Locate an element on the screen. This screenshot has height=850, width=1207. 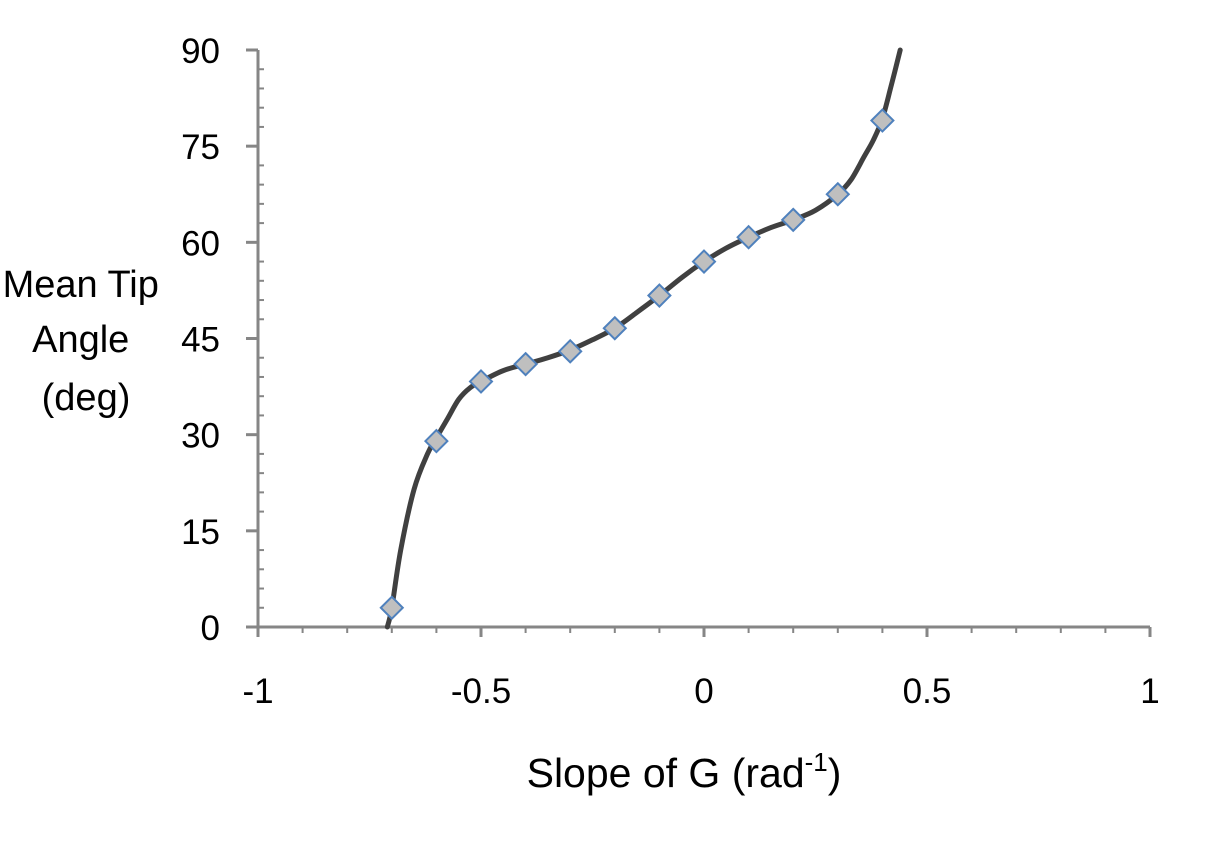
x-tick-labels: -1 -0.5 0 0.5 1 is located at coordinates (700, 691).